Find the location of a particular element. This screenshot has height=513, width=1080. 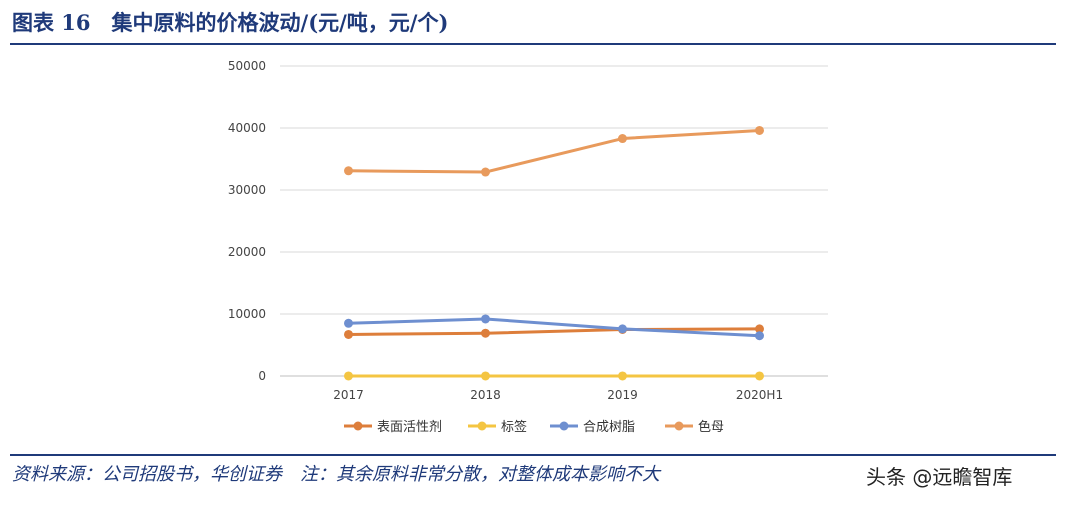

y-tick-label: 30000 is located at coordinates (247, 190).